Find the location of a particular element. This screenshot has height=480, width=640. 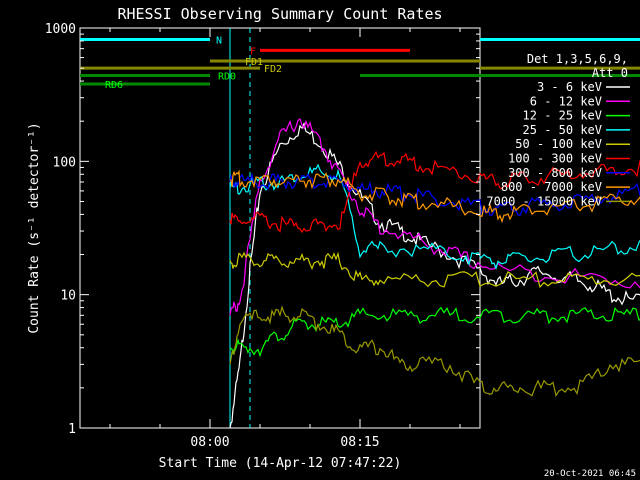

legend-label-1: 6 - 12 keV is located at coordinates (566, 101).